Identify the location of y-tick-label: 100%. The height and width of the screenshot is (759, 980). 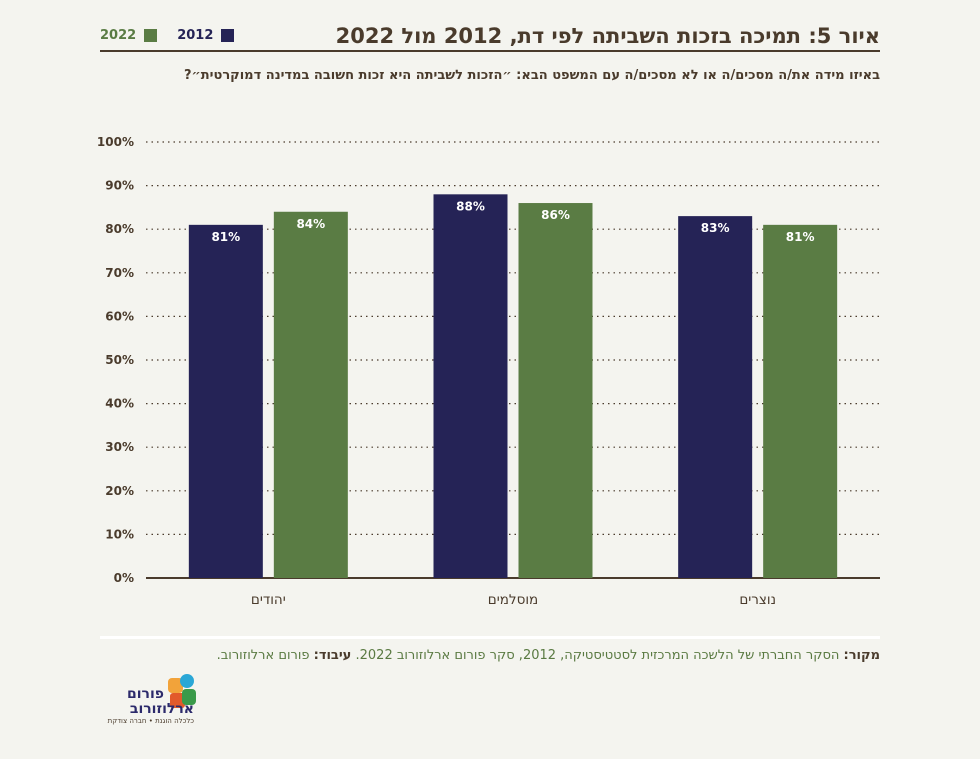
(115, 142).